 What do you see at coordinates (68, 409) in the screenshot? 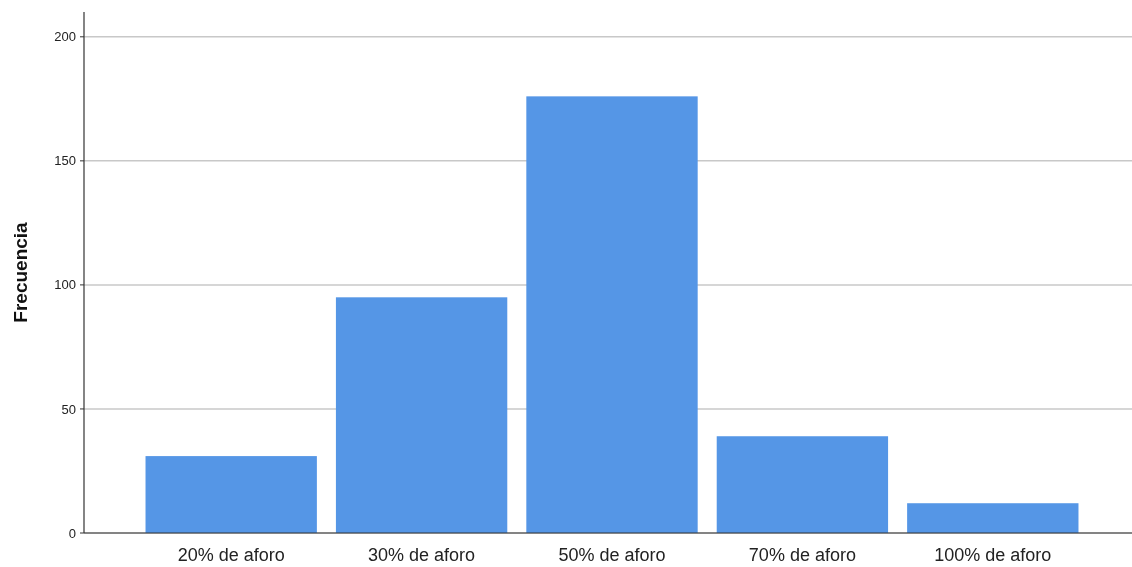
I see `y-tick-label: 50` at bounding box center [68, 409].